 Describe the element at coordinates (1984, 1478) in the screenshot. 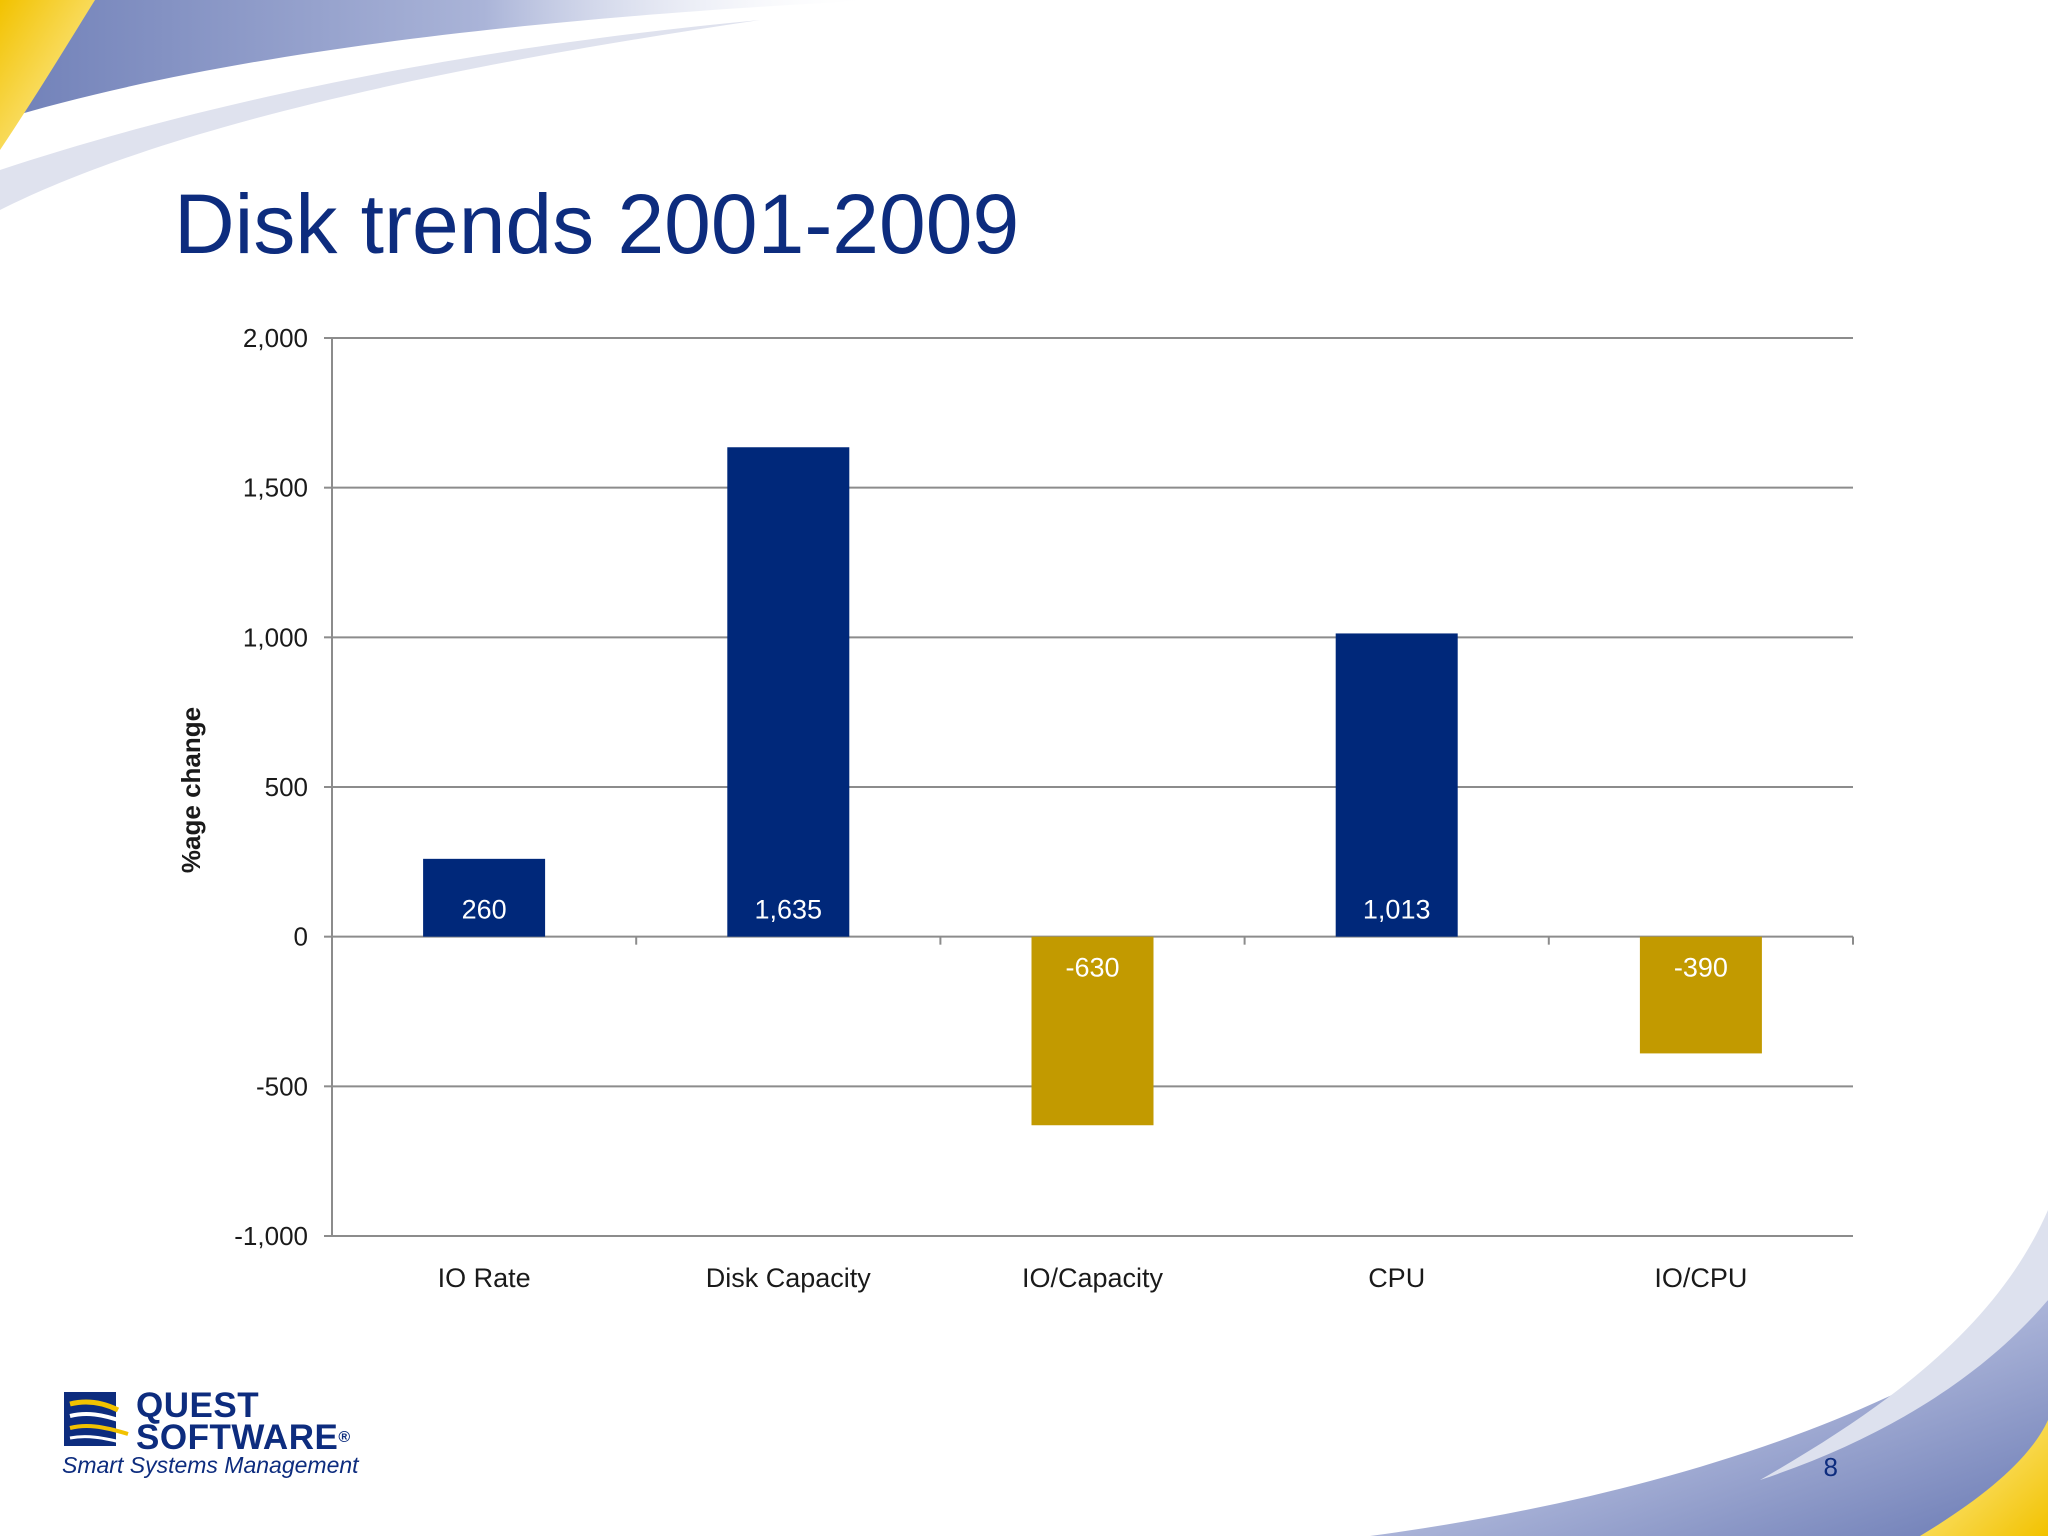

I see `bottom-yellow-swoosh` at that location.